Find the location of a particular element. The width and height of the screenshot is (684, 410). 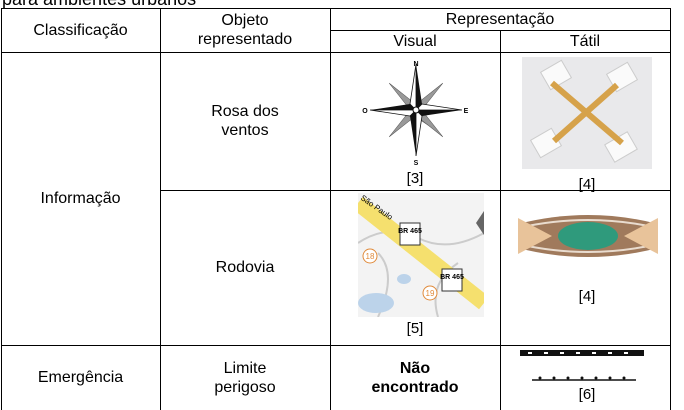

citation: [5] is located at coordinates (415, 328).